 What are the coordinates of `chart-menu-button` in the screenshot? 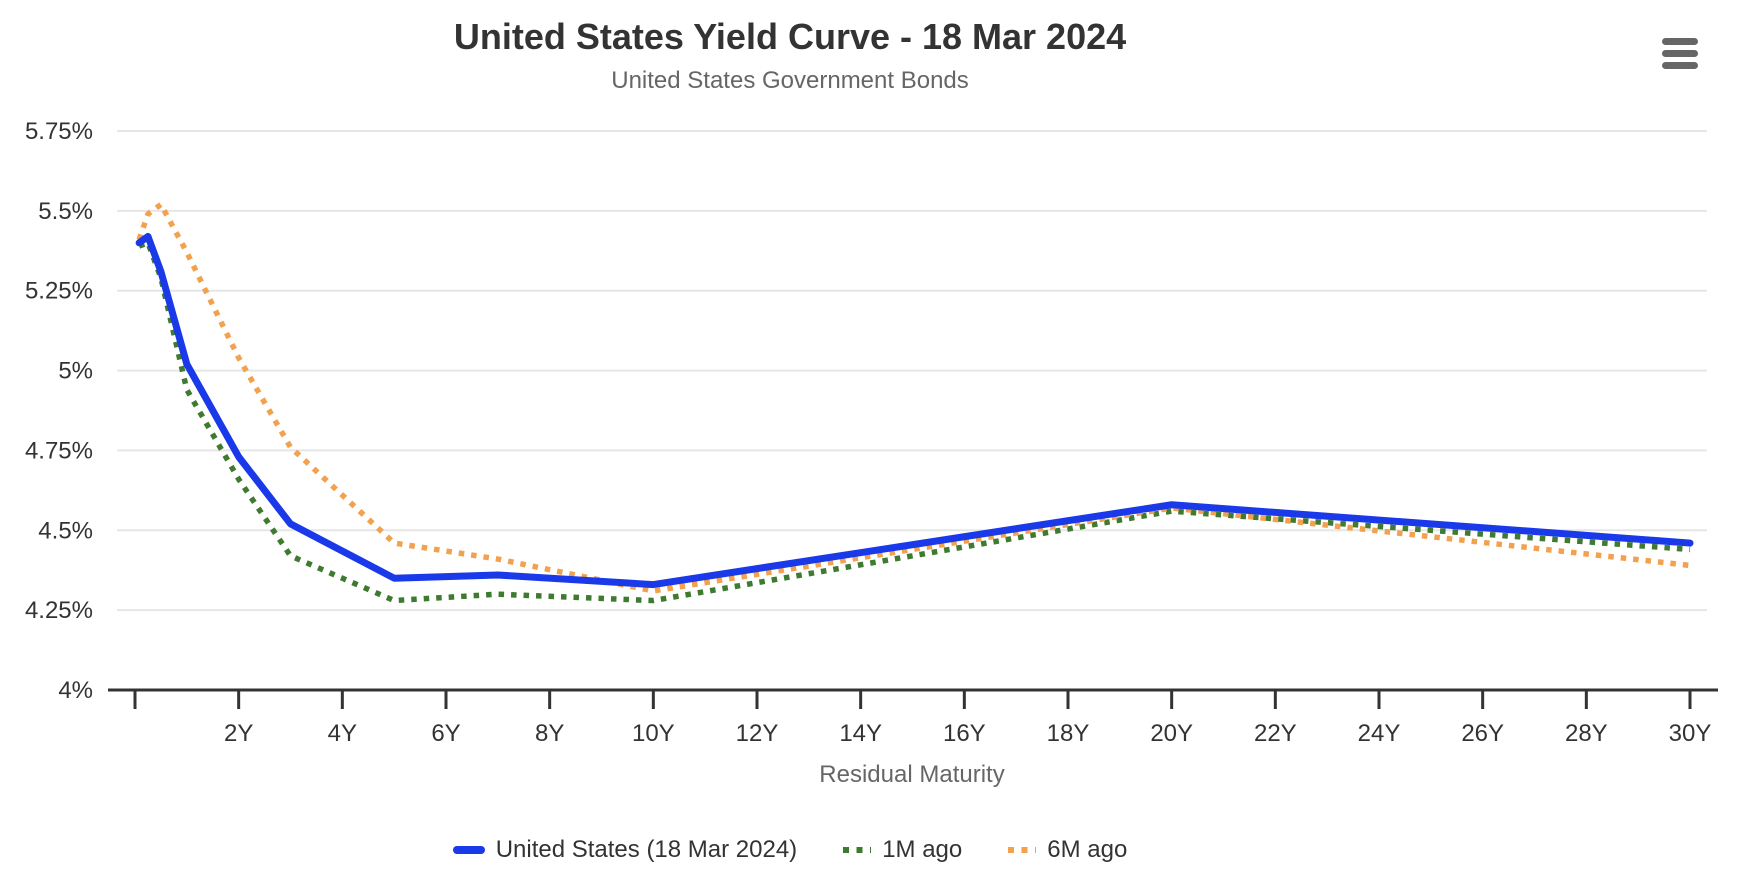 It's located at (1681, 53).